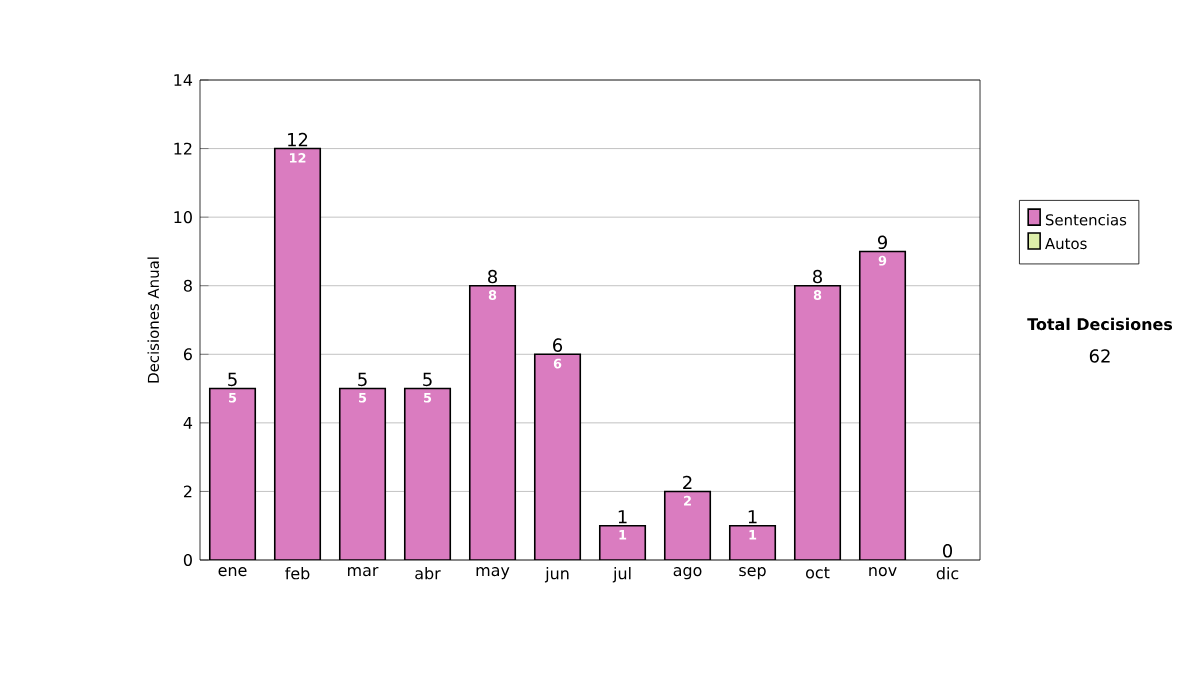 The image size is (1200, 680). I want to click on total-label: 9, so click(882, 242).